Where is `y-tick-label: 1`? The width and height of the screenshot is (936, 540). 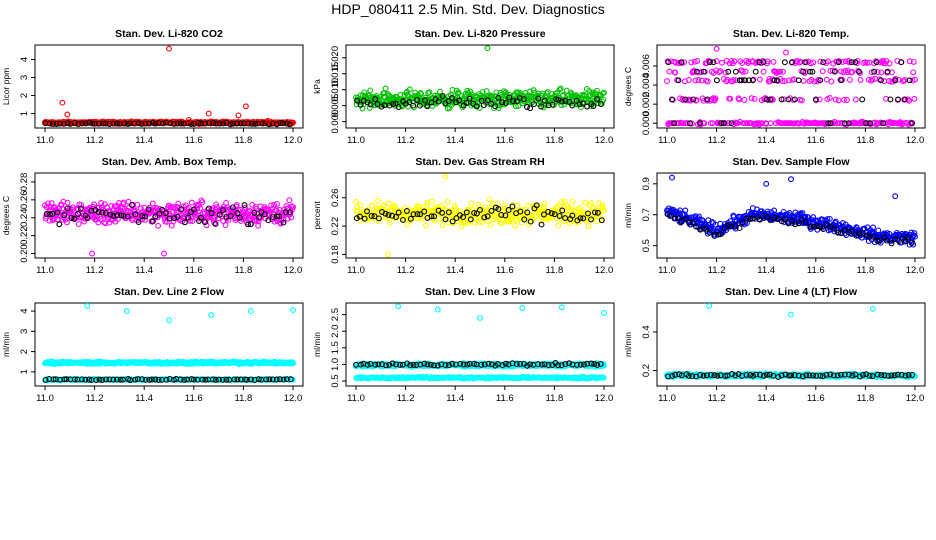
y-tick-label: 1 is located at coordinates (24, 371).